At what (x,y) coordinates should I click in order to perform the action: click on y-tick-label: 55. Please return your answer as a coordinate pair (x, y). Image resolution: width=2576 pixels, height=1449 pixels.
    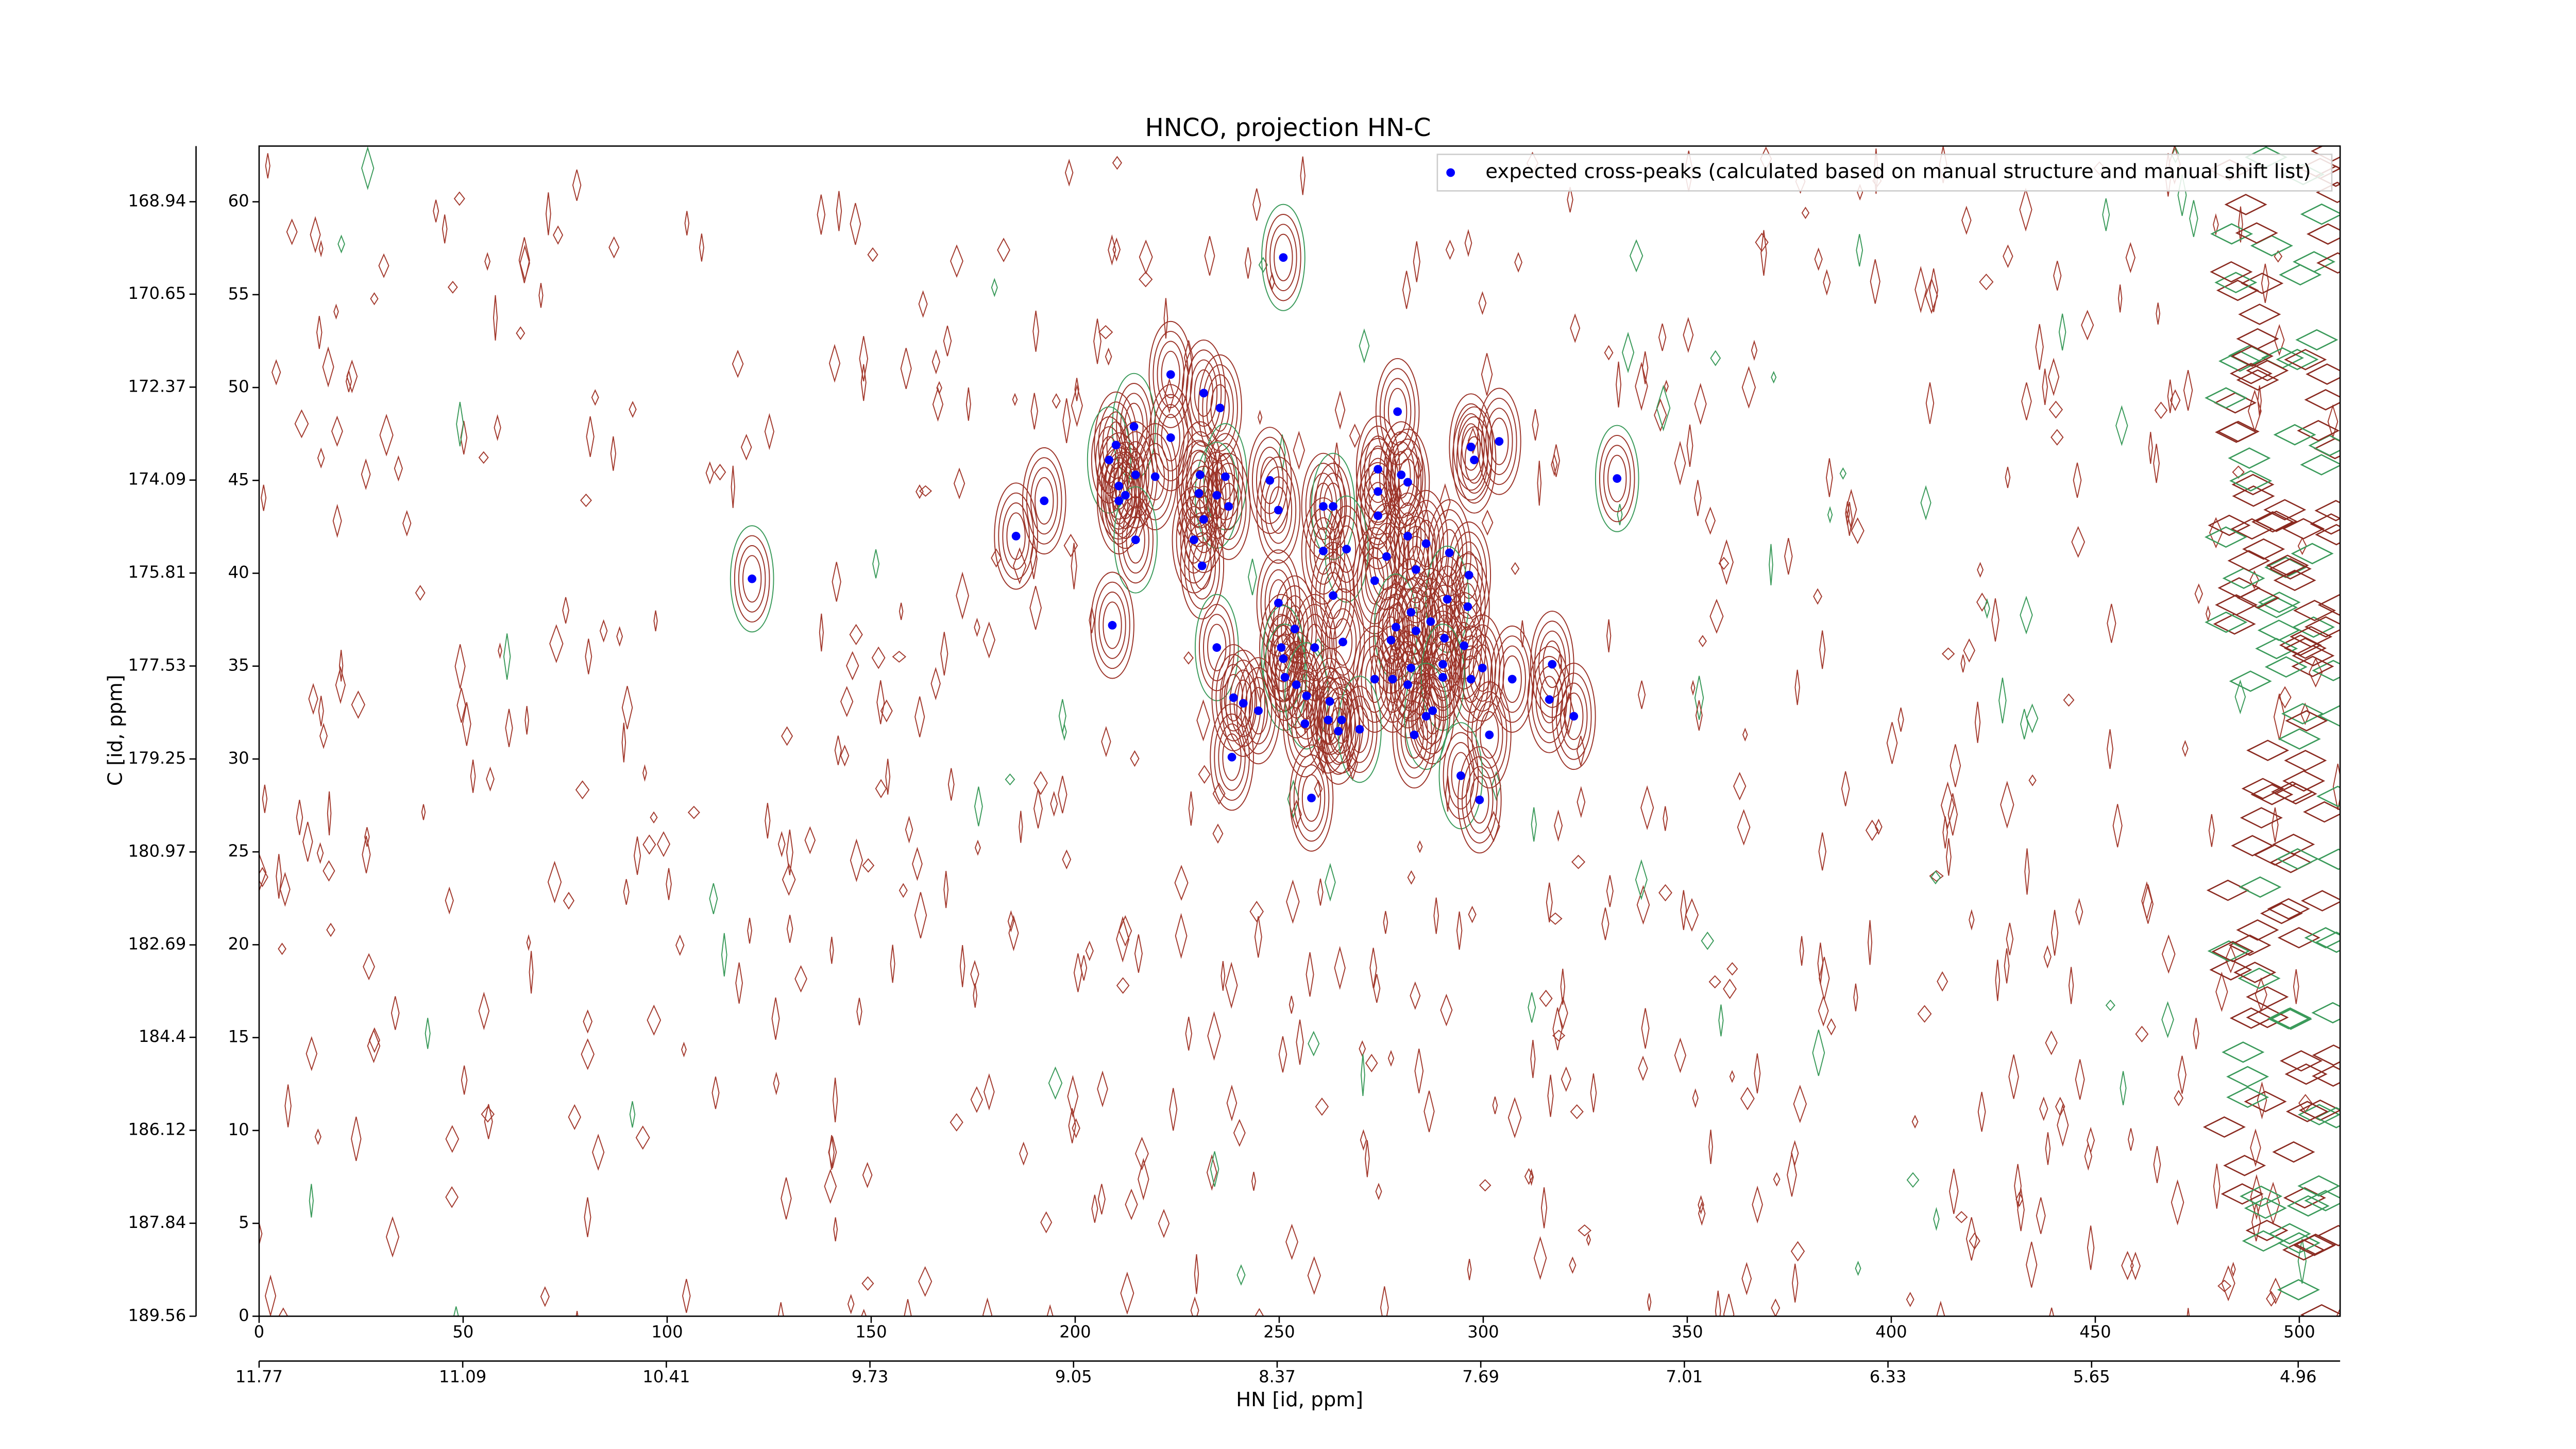
    Looking at the image, I should click on (238, 294).